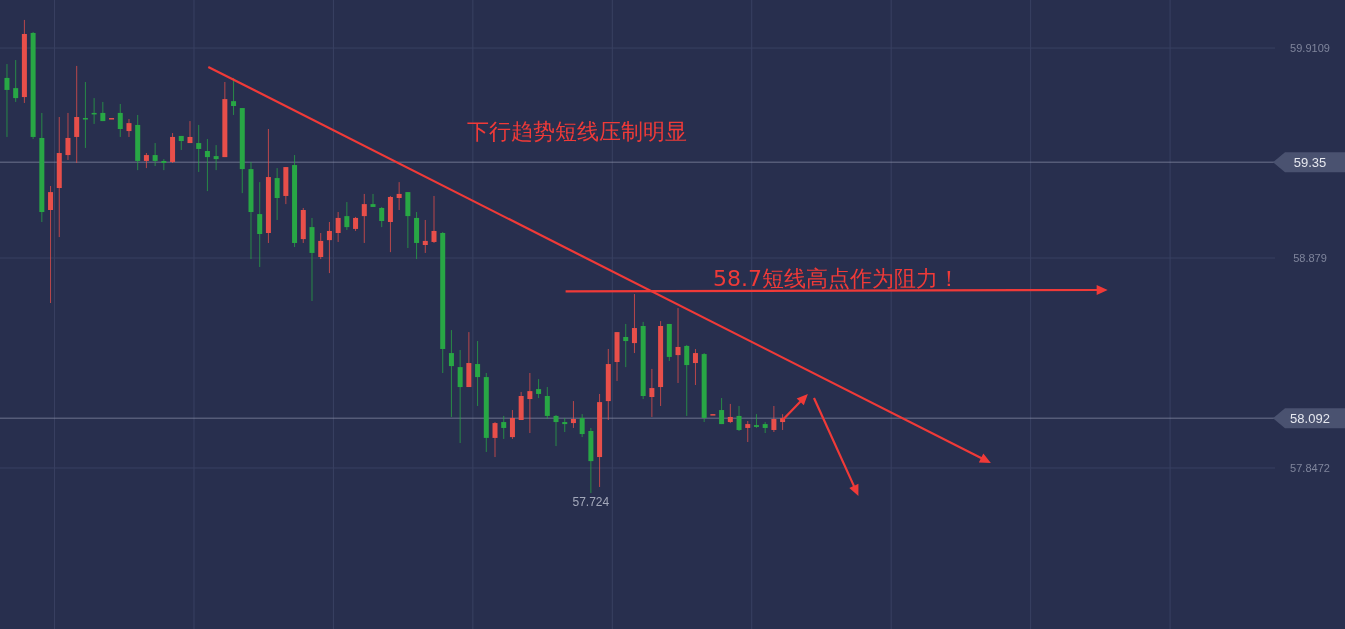  What do you see at coordinates (1310, 162) in the screenshot?
I see `ref-line-label: 59.35` at bounding box center [1310, 162].